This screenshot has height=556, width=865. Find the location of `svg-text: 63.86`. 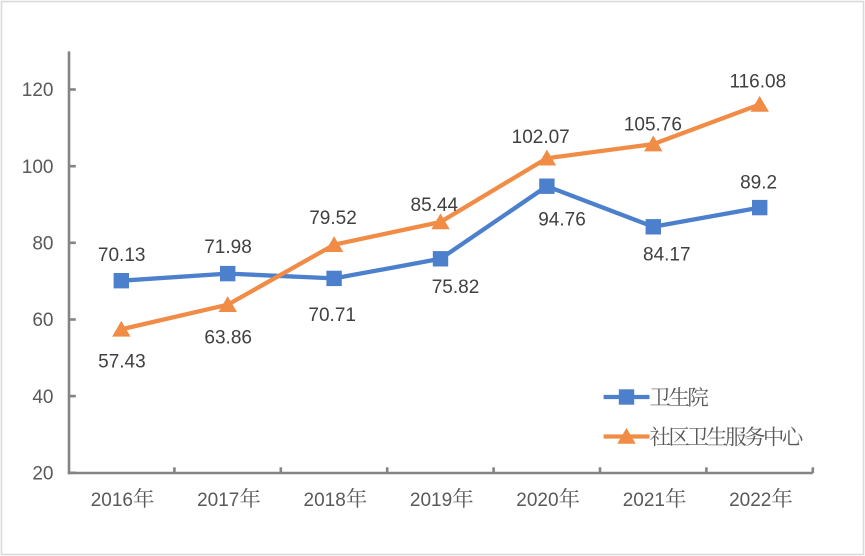

svg-text: 63.86 is located at coordinates (228, 338).